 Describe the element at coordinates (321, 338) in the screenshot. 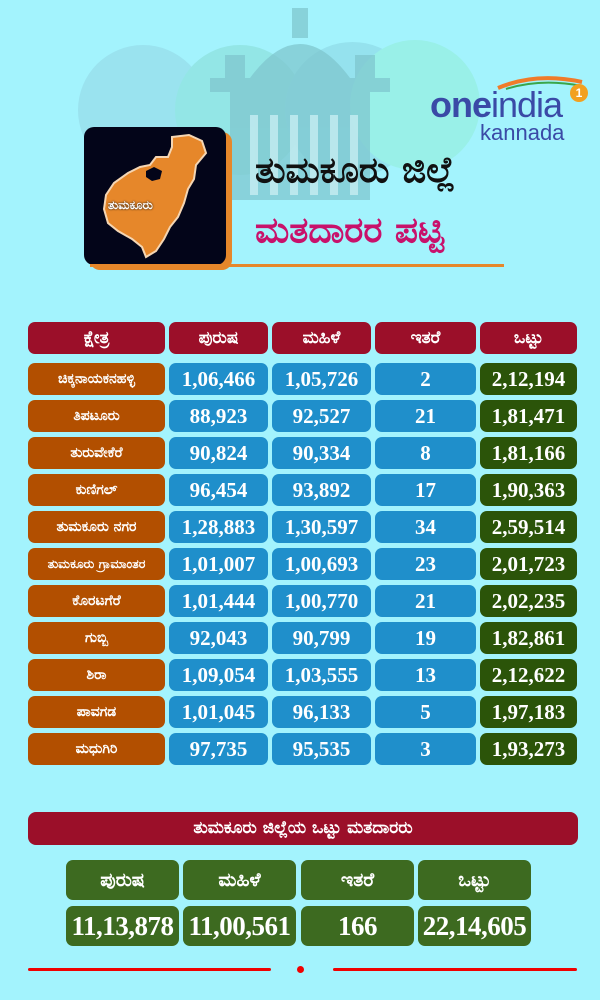

I see `header-female: ಮಹಿಳೆ` at that location.